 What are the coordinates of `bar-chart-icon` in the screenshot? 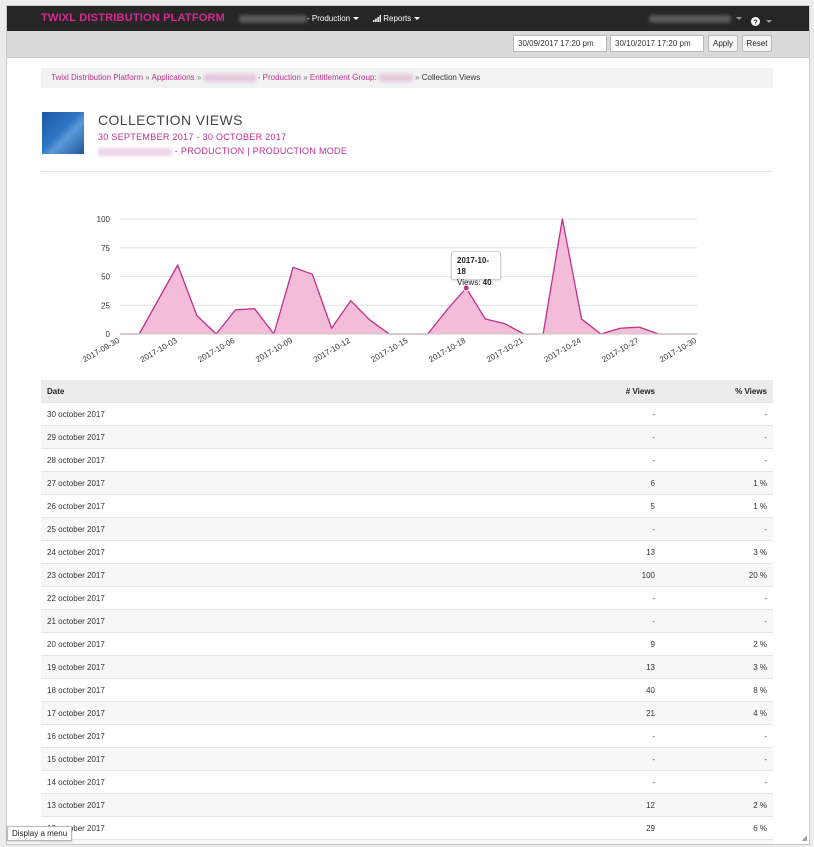 It's located at (377, 18).